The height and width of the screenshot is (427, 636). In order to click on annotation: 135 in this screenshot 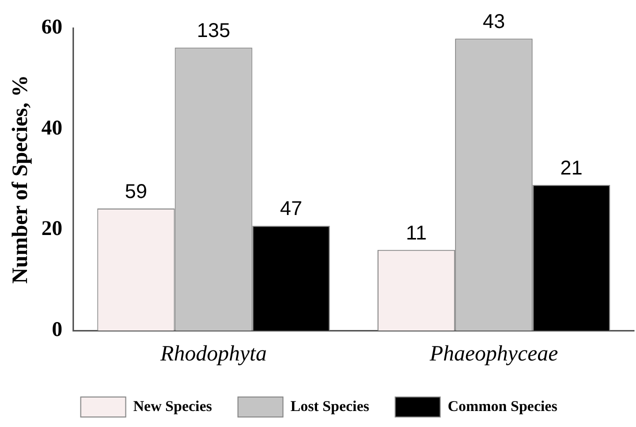, I will do `click(213, 31)`.